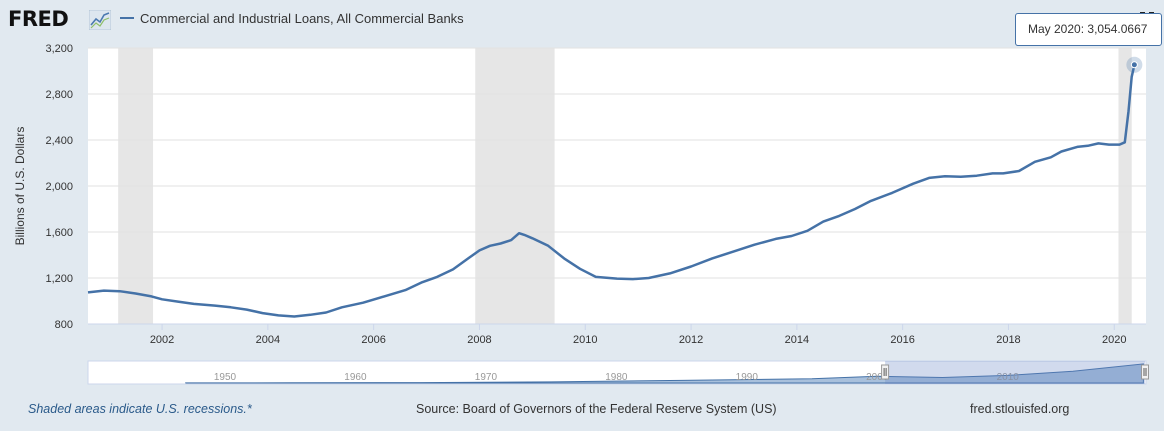 This screenshot has height=431, width=1164. I want to click on recession-note: Shaded areas indicate U.S. recessions.*, so click(140, 409).